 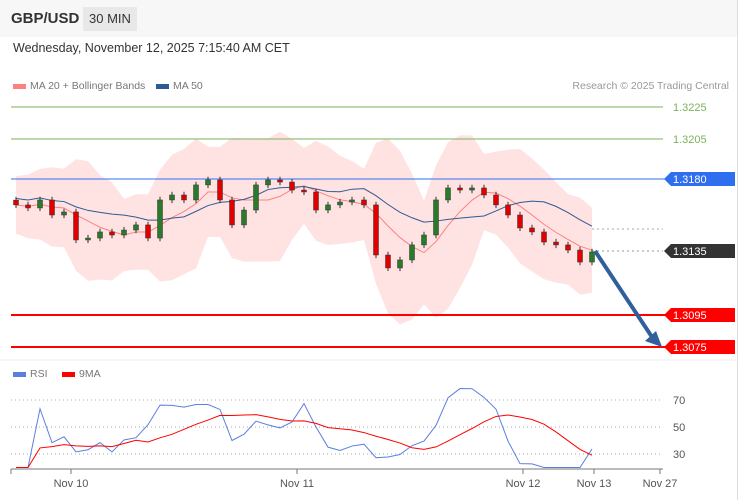 I want to click on rsi-tick-50: 50, so click(x=679, y=428).